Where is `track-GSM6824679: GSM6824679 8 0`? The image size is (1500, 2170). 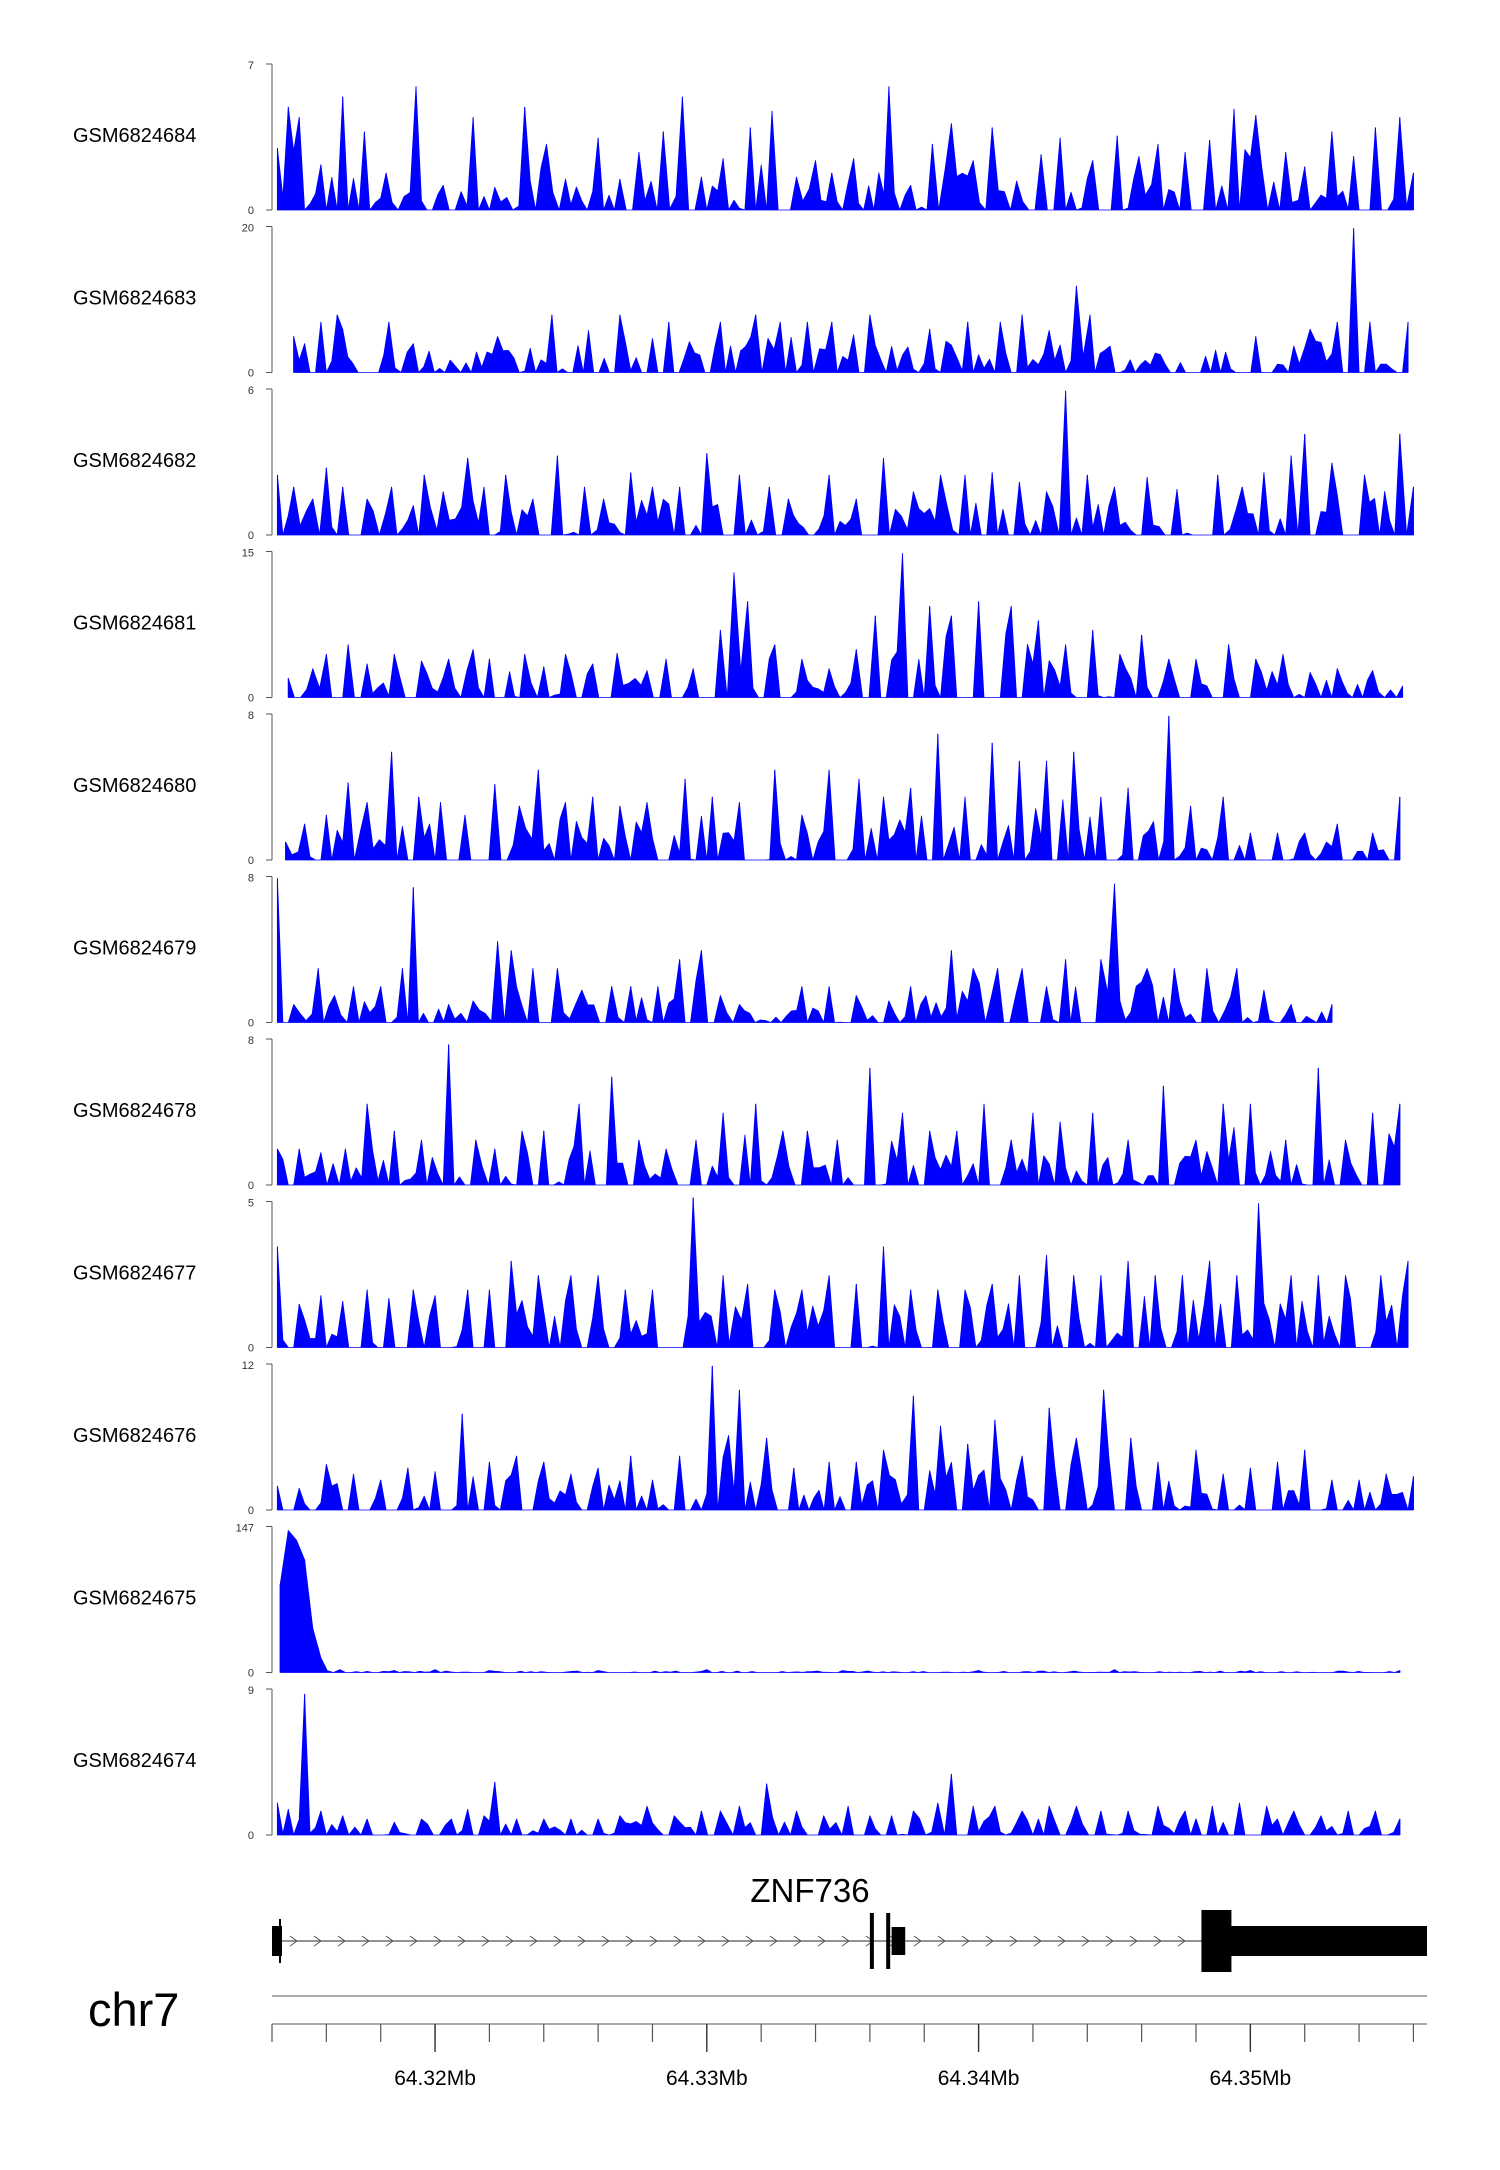
track-GSM6824679: GSM6824679 8 0 is located at coordinates (703, 951).